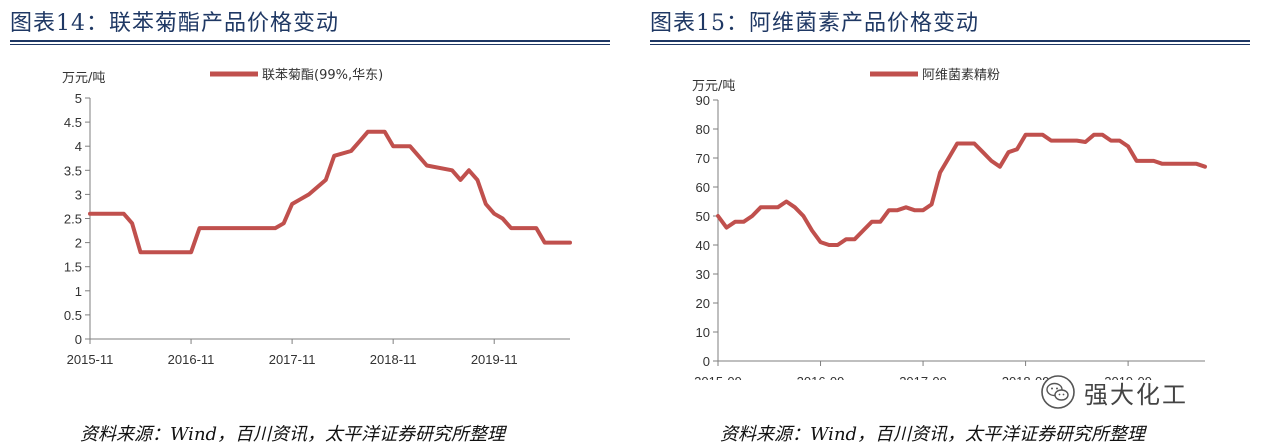 This screenshot has width=1261, height=448. I want to click on left-title-rule-thin, so click(310, 44).